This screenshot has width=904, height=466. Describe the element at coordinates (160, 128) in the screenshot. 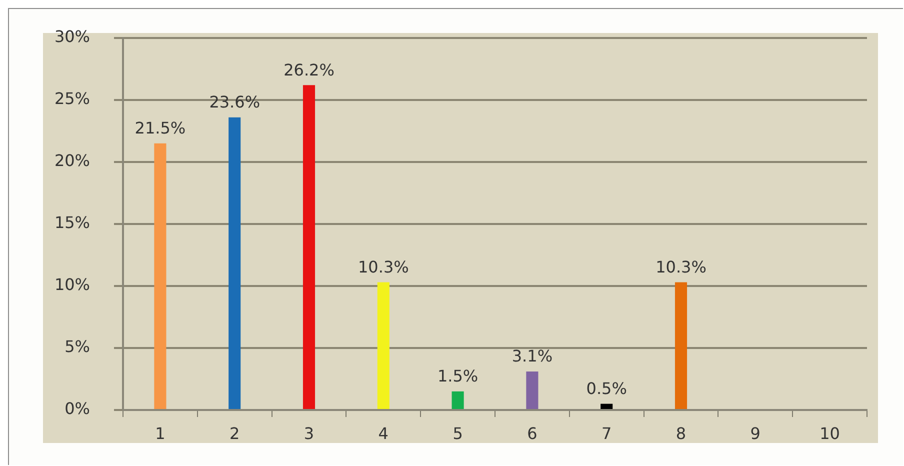

I see `data-label: 21.5%` at that location.